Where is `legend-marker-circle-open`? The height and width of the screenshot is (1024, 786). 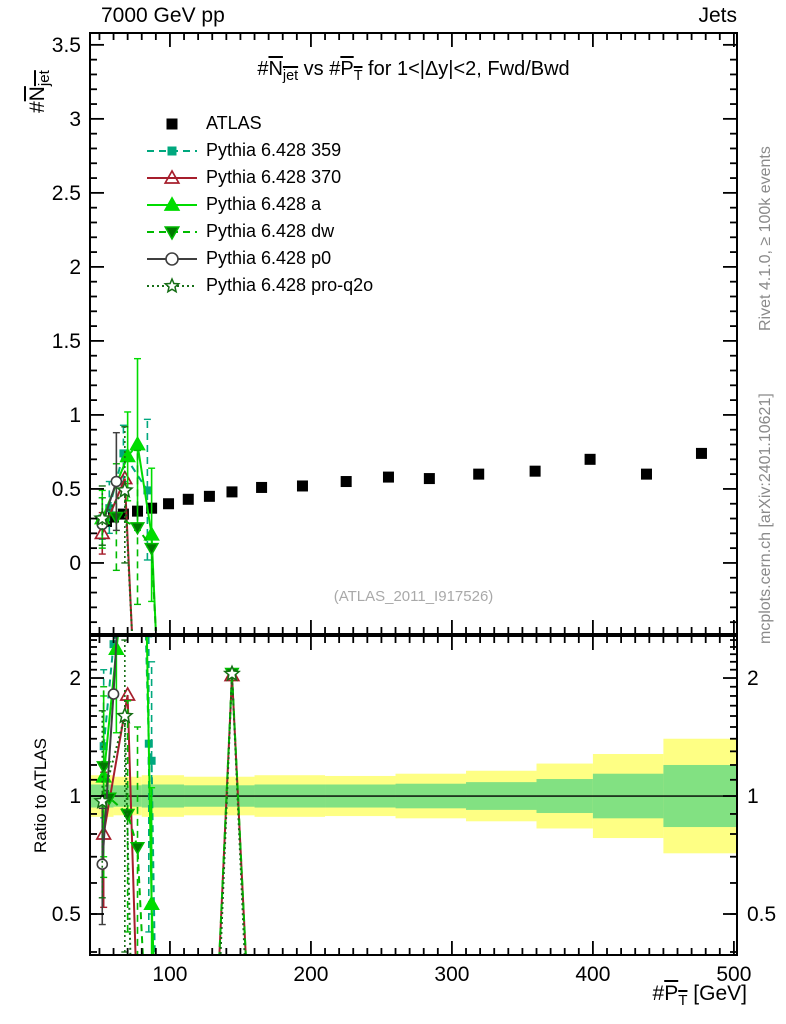 legend-marker-circle-open is located at coordinates (172, 258).